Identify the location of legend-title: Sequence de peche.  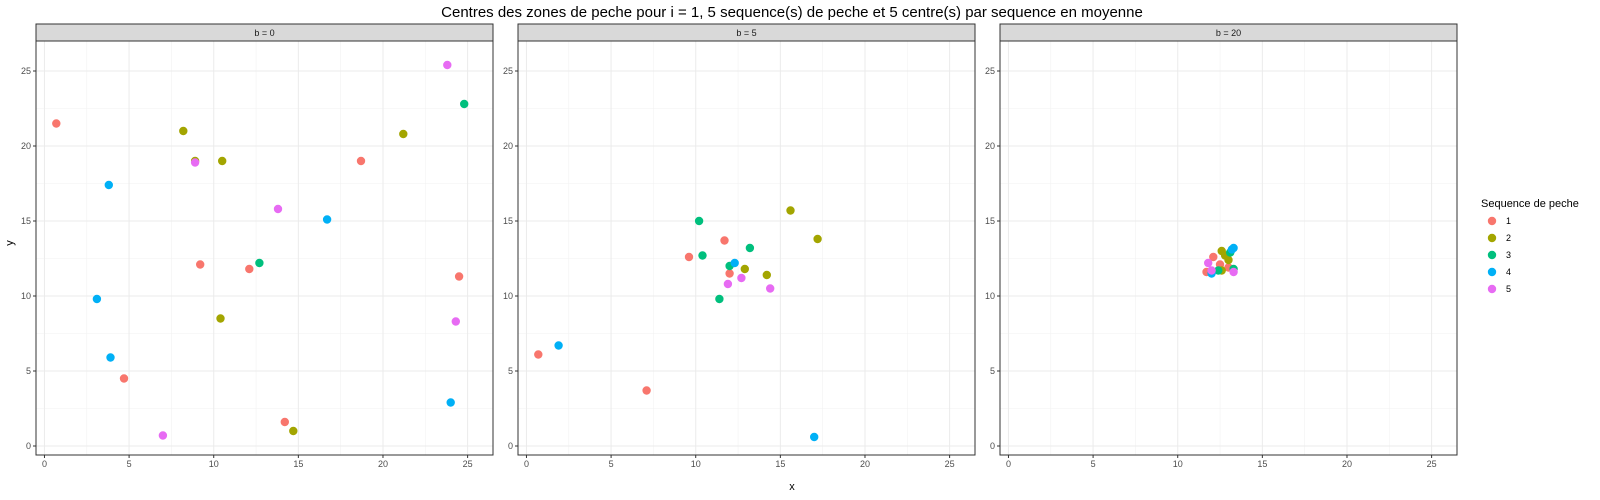
(1530, 204).